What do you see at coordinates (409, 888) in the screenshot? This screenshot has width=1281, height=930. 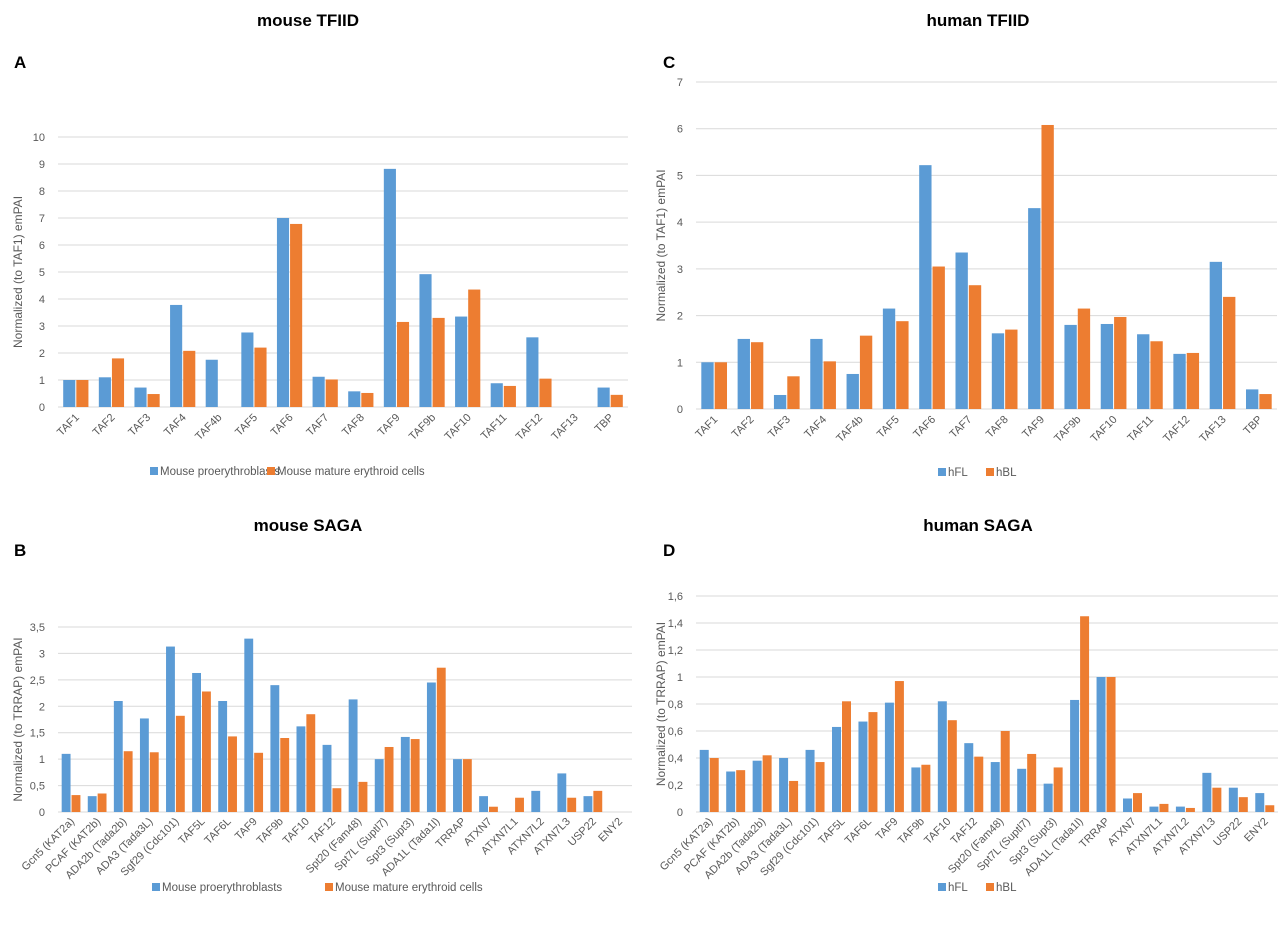 I see `legend-label: Mouse mature erythroid cells` at bounding box center [409, 888].